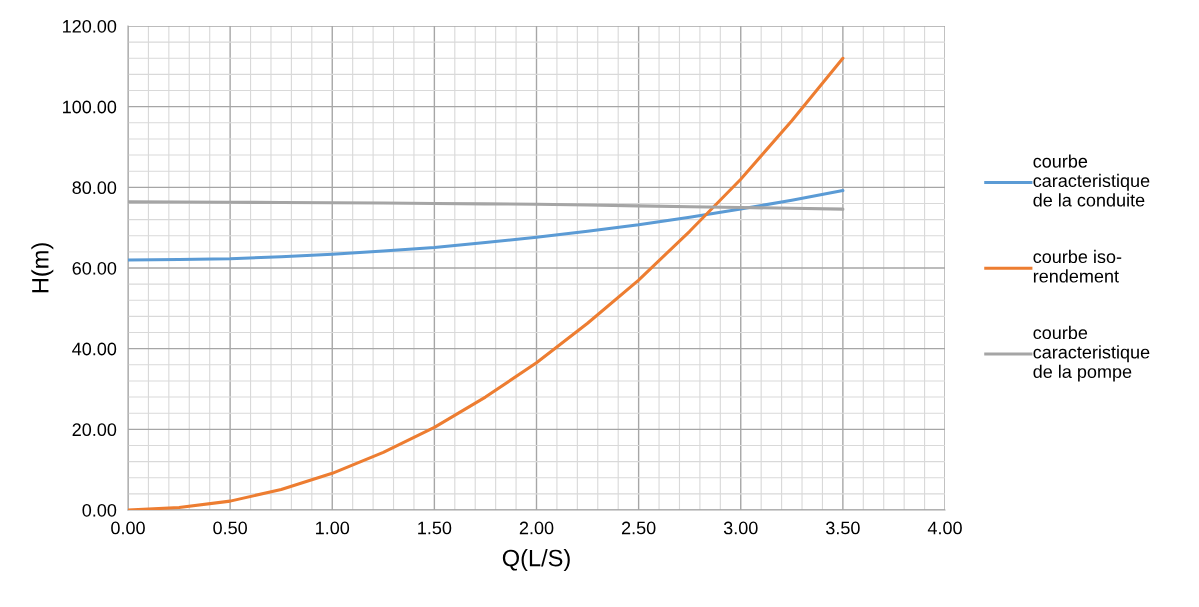  I want to click on x-tick-label: 1.00, so click(333, 528).